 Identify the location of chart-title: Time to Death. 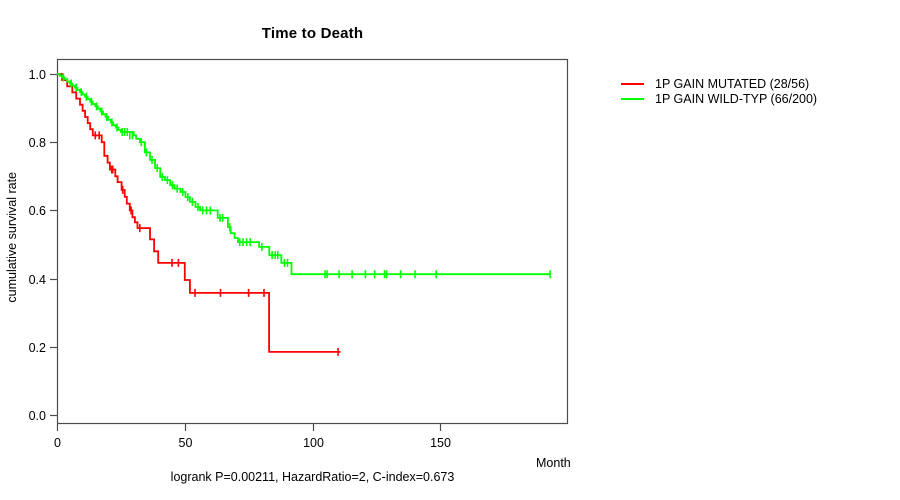
(312, 33).